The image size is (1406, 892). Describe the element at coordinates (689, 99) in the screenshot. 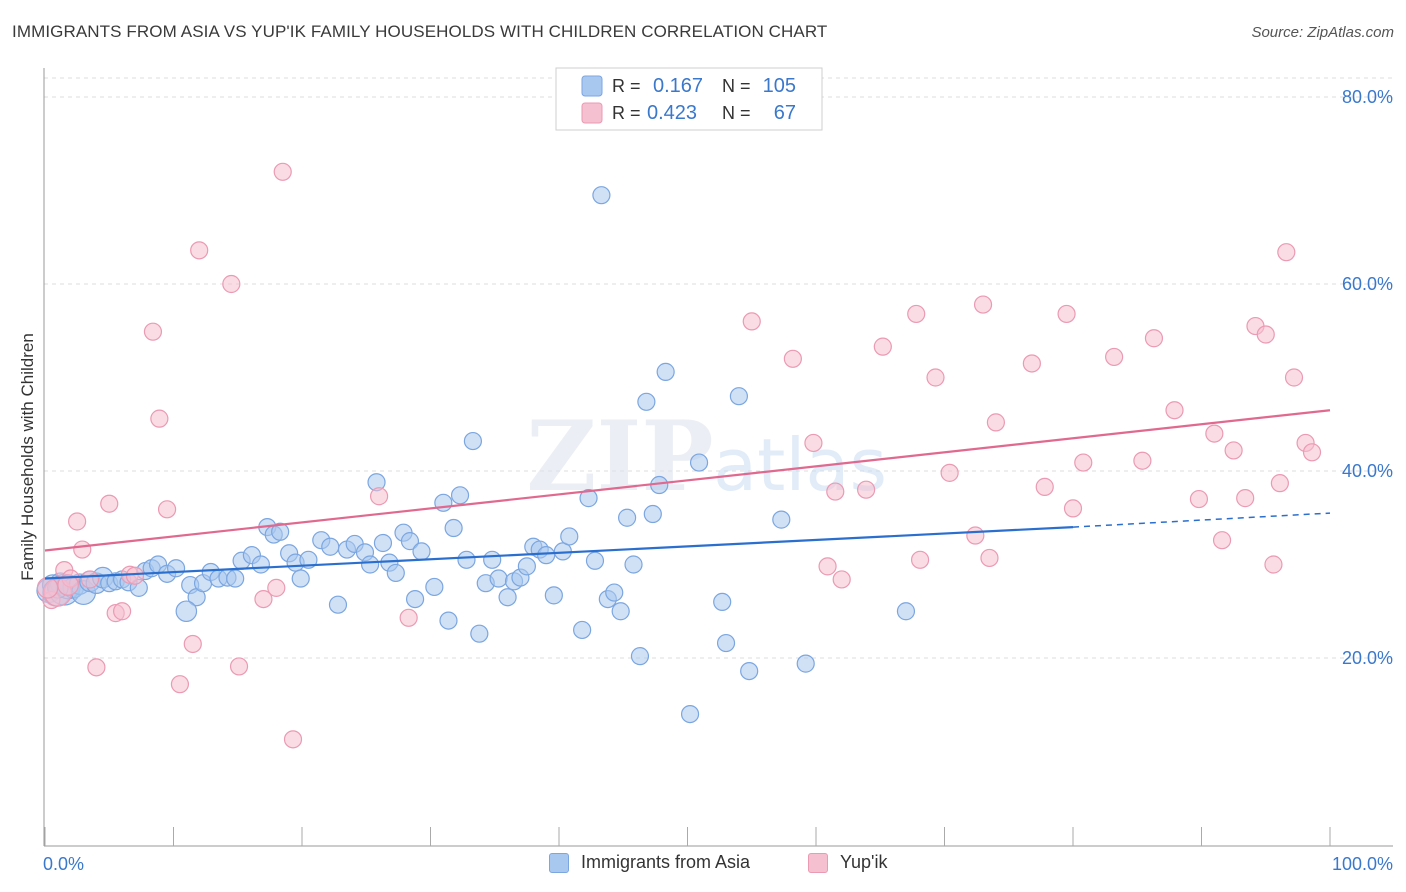

I see `stats-legend: R = 0.167 N = 105 R = 0.423 N = 67` at that location.